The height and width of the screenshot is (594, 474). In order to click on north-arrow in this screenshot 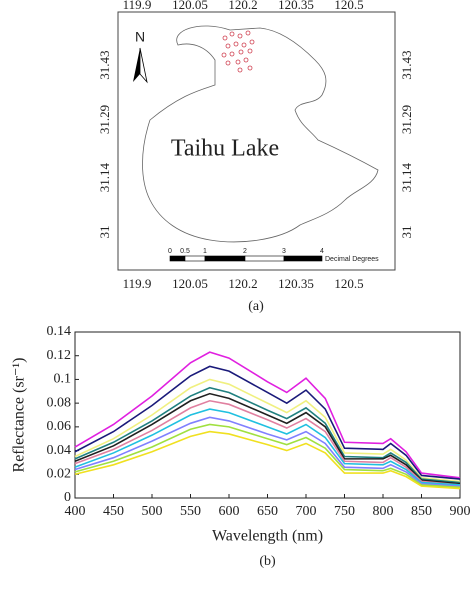, I will do `click(140, 65)`.